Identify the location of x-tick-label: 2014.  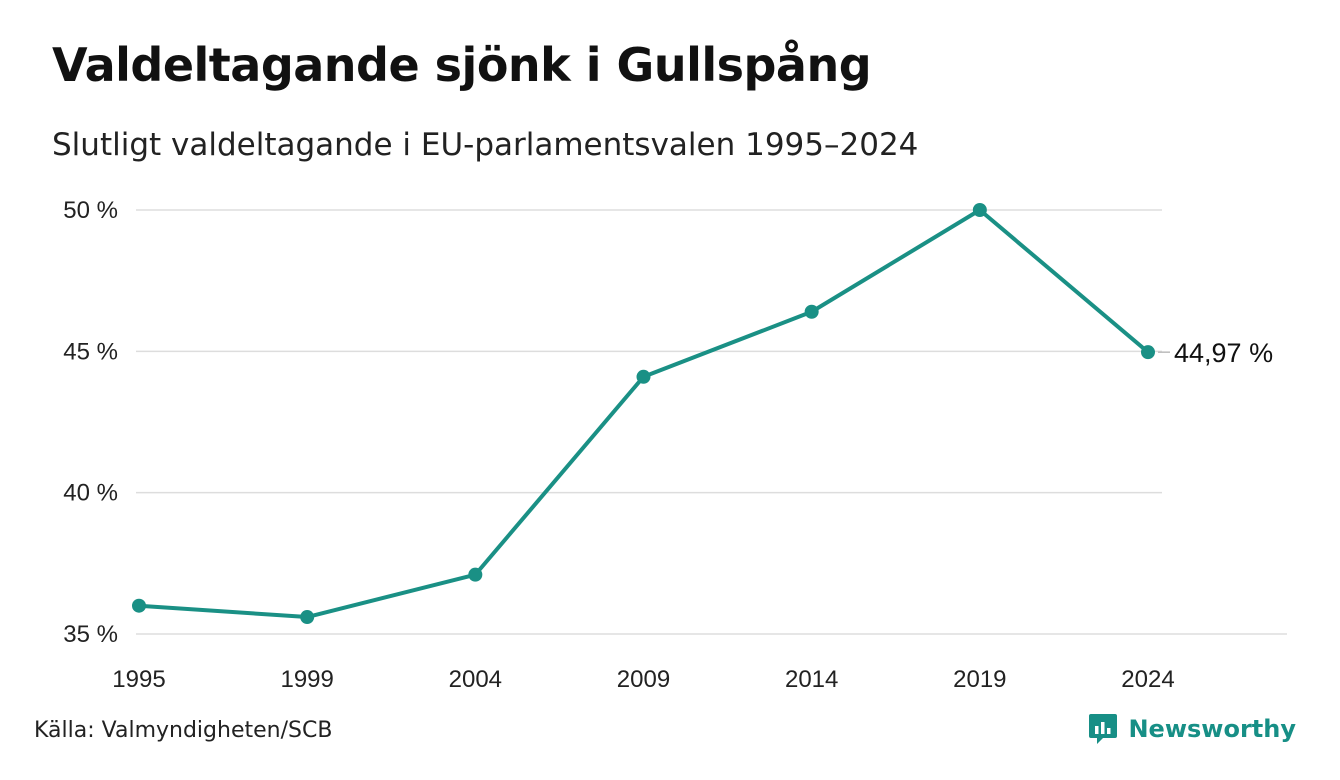
(811, 679).